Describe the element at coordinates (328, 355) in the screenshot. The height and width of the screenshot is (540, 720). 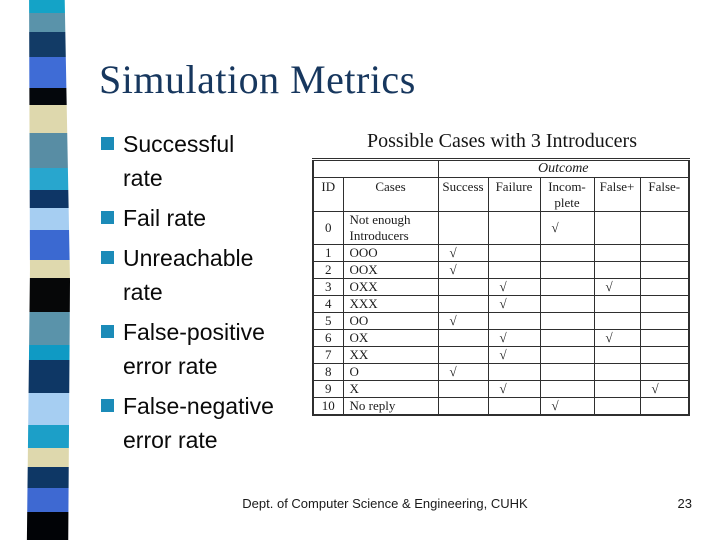
I see `id-cell: 7` at that location.